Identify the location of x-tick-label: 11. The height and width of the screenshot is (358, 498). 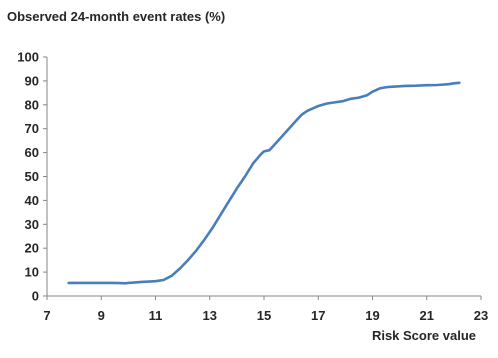
(156, 315).